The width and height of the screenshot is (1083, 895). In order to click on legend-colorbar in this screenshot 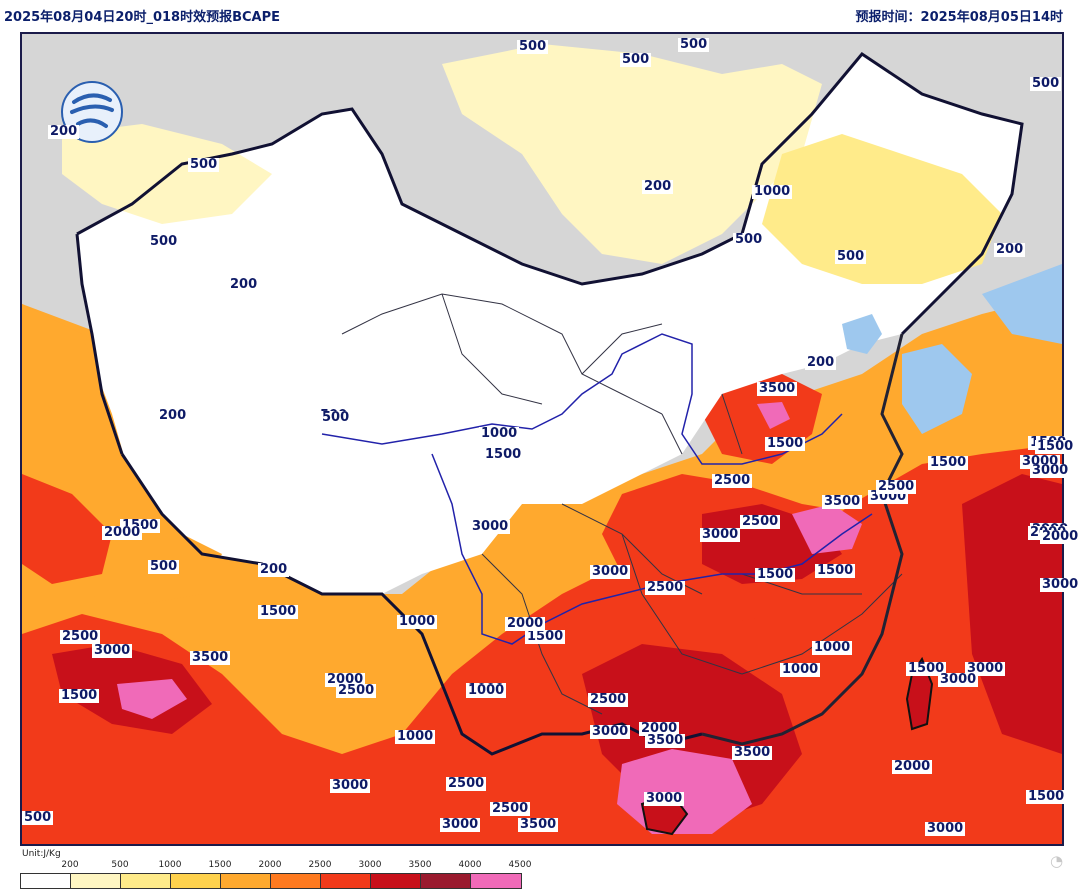, I will do `click(271, 881)`.